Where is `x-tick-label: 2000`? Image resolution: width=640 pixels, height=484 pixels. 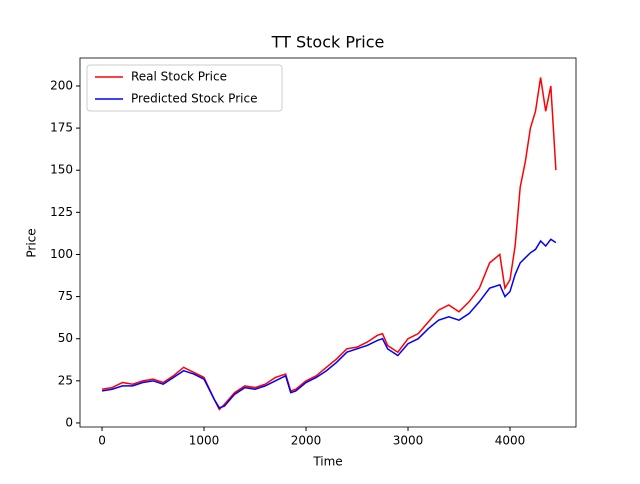
x-tick-label: 2000 is located at coordinates (306, 441).